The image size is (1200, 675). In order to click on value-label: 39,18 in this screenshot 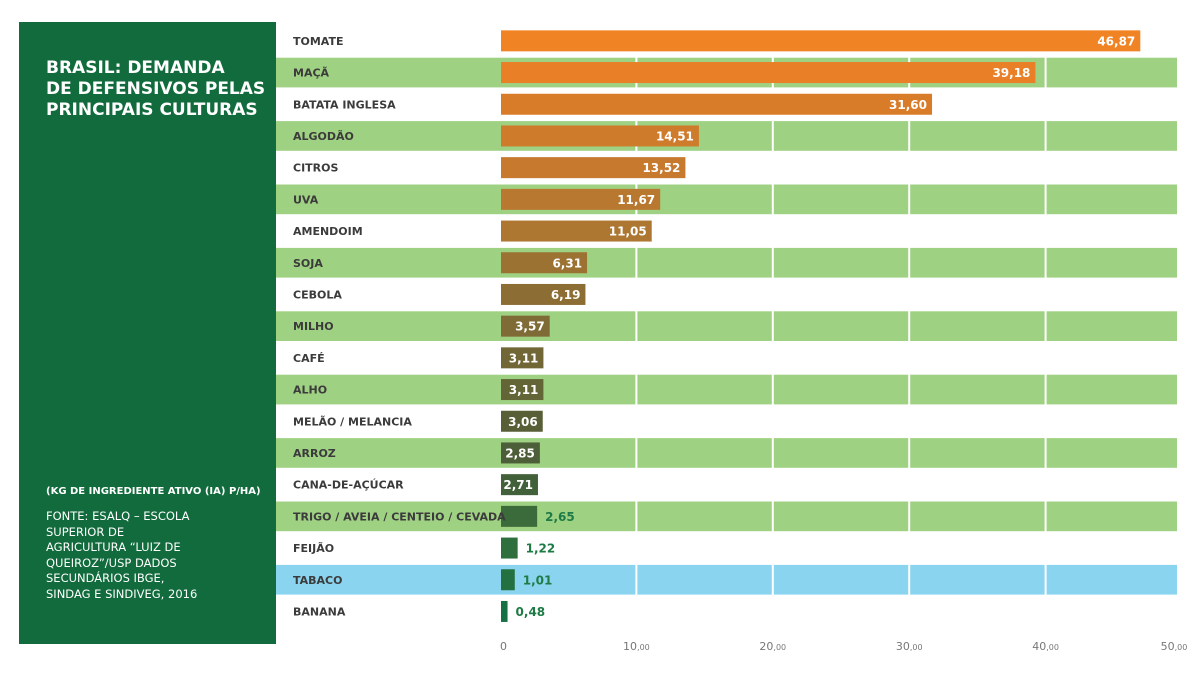, I will do `click(1011, 73)`.